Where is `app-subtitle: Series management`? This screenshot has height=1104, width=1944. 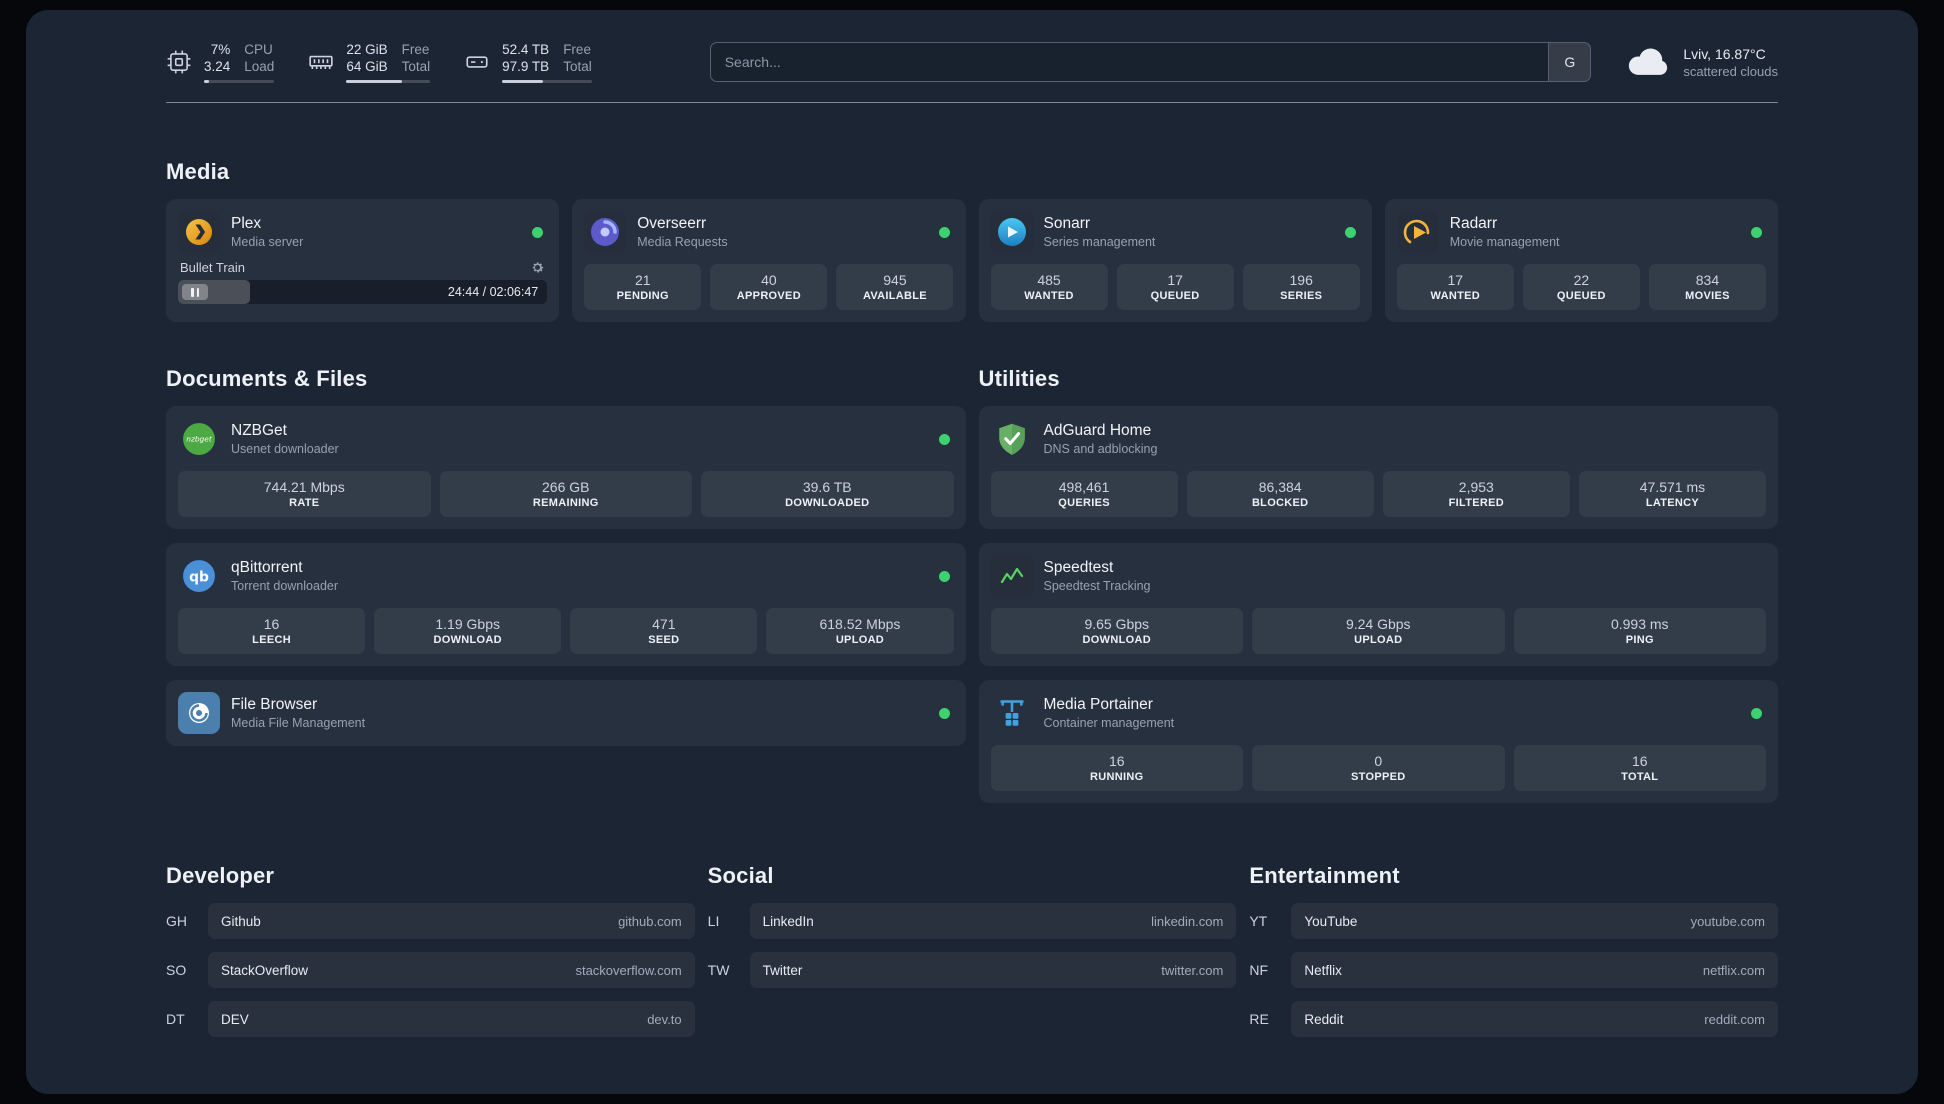
app-subtitle: Series management is located at coordinates (1099, 242).